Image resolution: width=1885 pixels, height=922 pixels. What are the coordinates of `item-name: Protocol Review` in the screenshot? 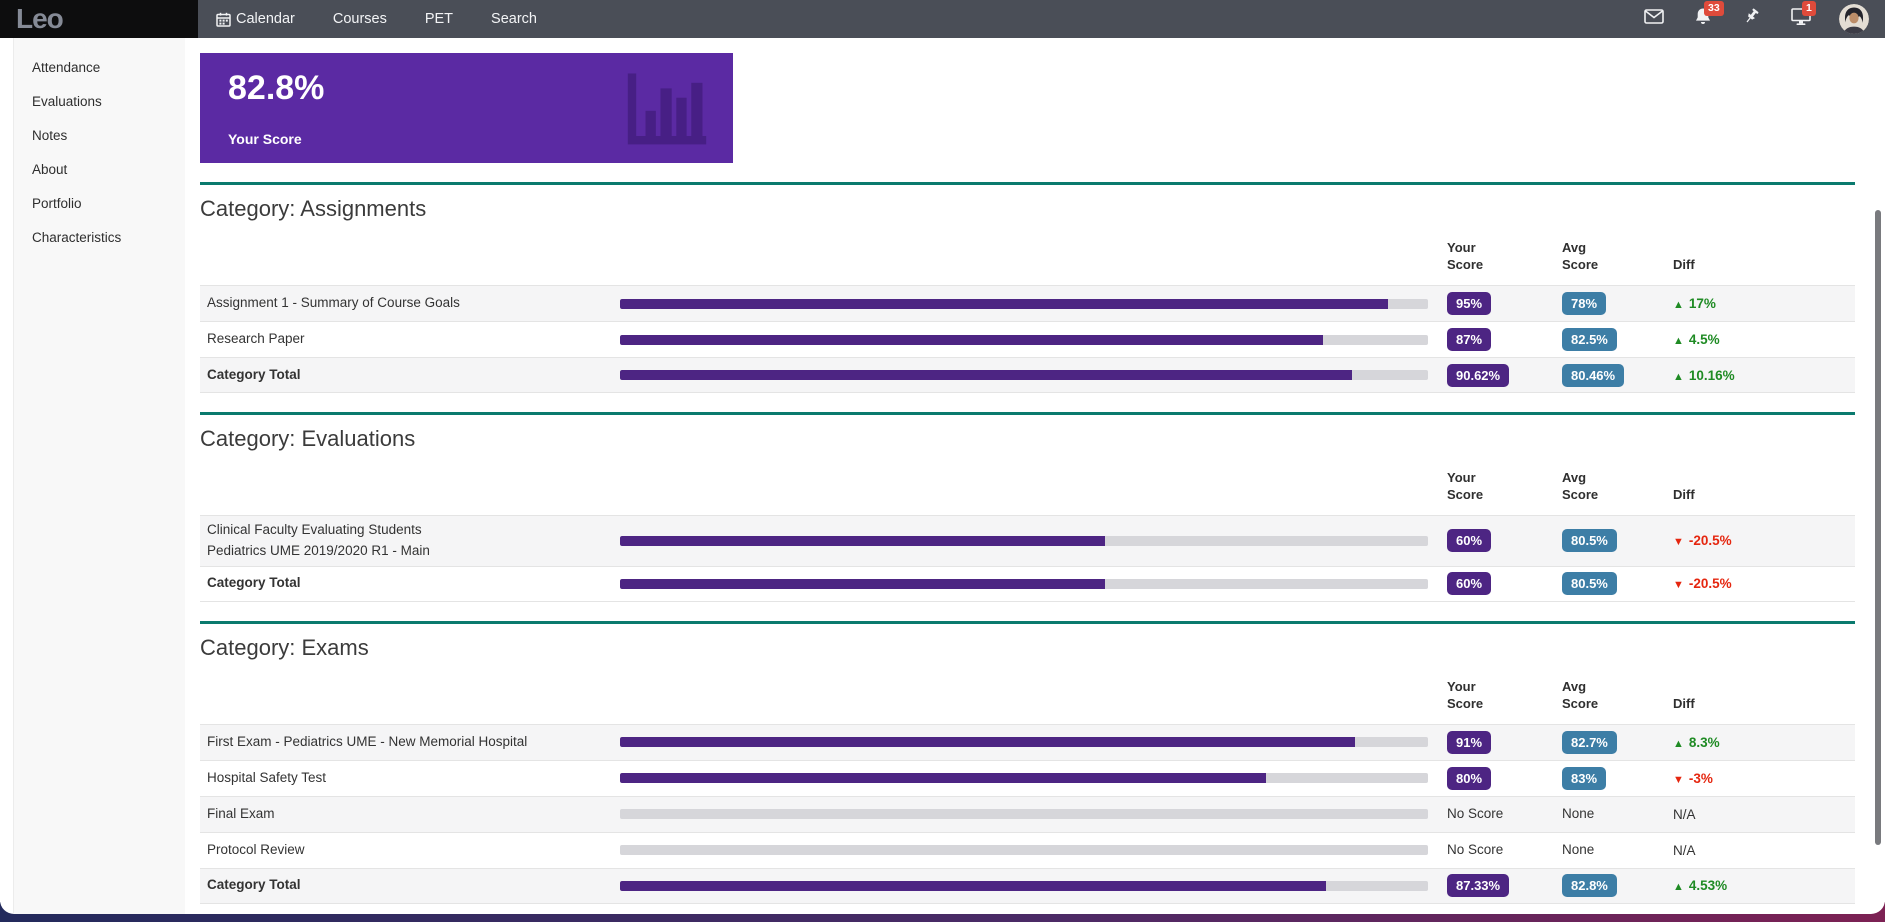 It's located at (256, 849).